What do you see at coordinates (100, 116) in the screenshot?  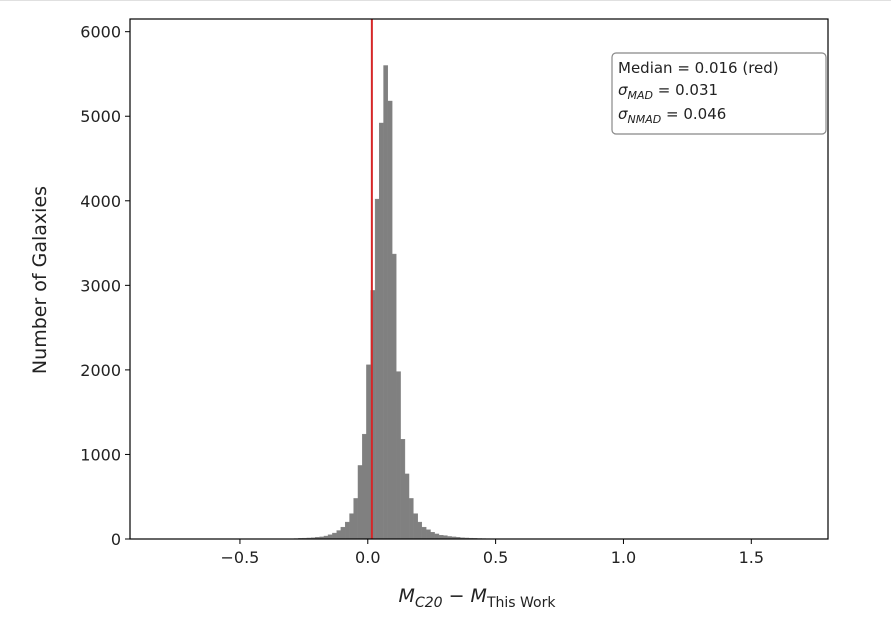 I see `y-tick-label: 5000` at bounding box center [100, 116].